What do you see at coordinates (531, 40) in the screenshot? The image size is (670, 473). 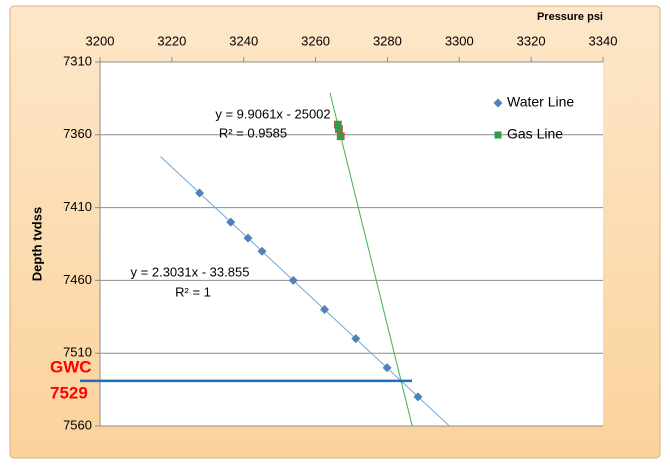 I see `x-tick-label: 3320` at bounding box center [531, 40].